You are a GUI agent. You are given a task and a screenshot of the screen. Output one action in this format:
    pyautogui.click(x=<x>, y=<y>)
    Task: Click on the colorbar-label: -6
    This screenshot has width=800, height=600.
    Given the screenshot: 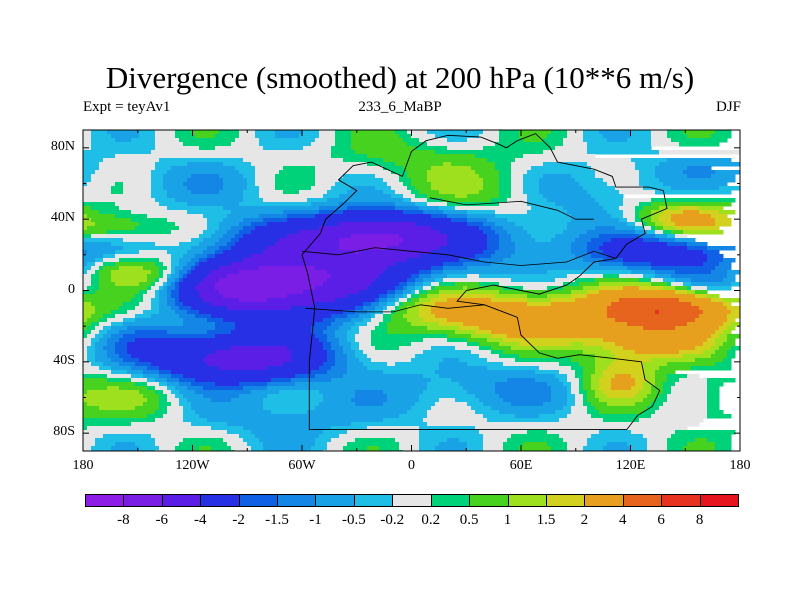 What is the action you would take?
    pyautogui.click(x=162, y=520)
    